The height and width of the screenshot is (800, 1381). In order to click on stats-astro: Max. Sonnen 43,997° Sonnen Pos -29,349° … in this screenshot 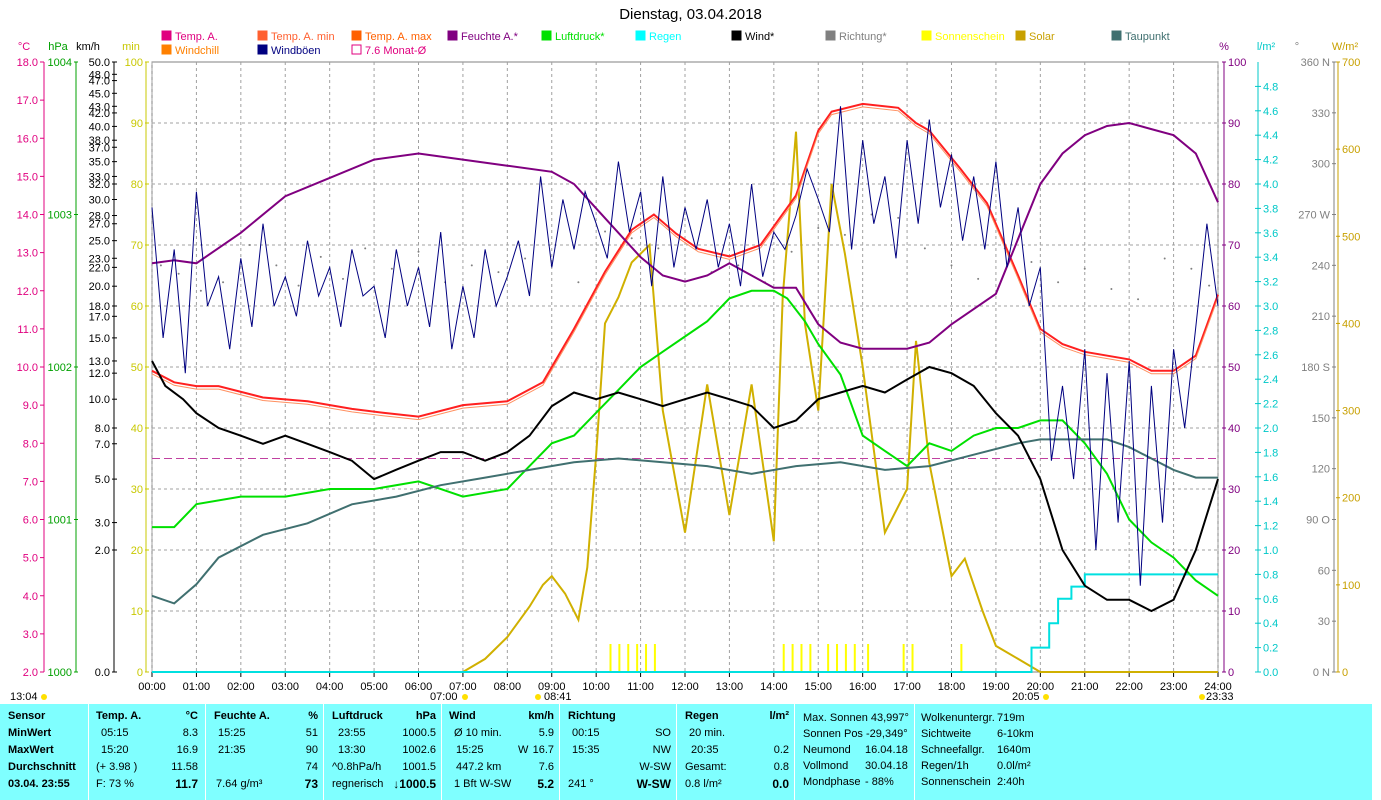, I will do `click(854, 752)`.